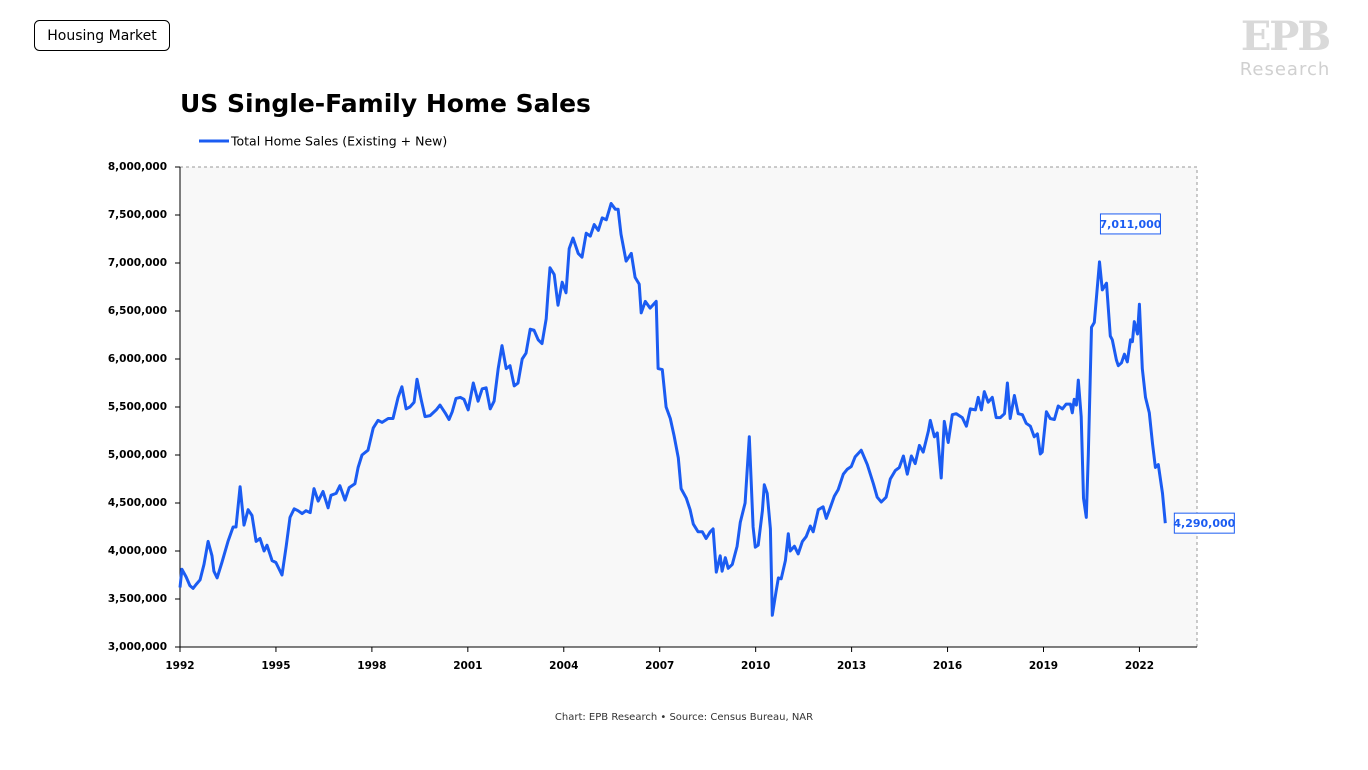 The height and width of the screenshot is (770, 1368). Describe the element at coordinates (137, 455) in the screenshot. I see `y-tick-label: 5,000,000` at that location.